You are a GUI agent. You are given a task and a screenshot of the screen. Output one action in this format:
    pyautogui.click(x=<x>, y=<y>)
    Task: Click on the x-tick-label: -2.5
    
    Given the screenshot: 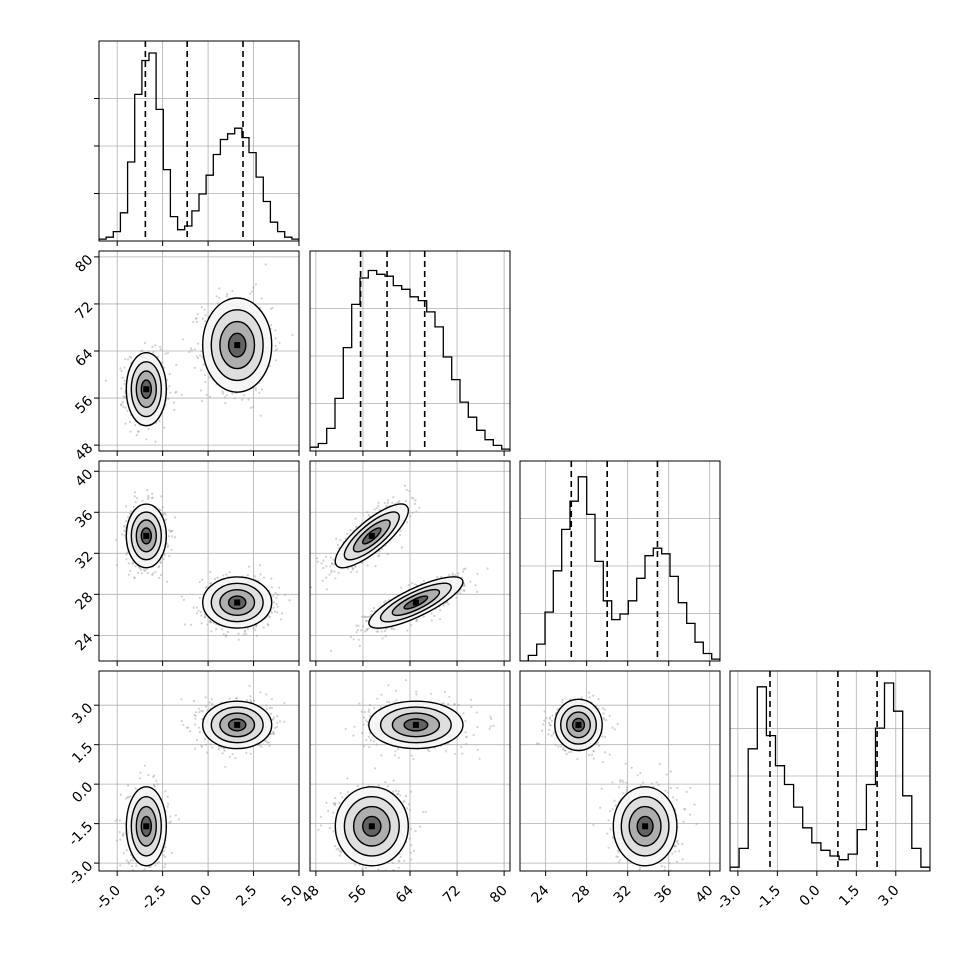 What is the action you would take?
    pyautogui.click(x=154, y=898)
    